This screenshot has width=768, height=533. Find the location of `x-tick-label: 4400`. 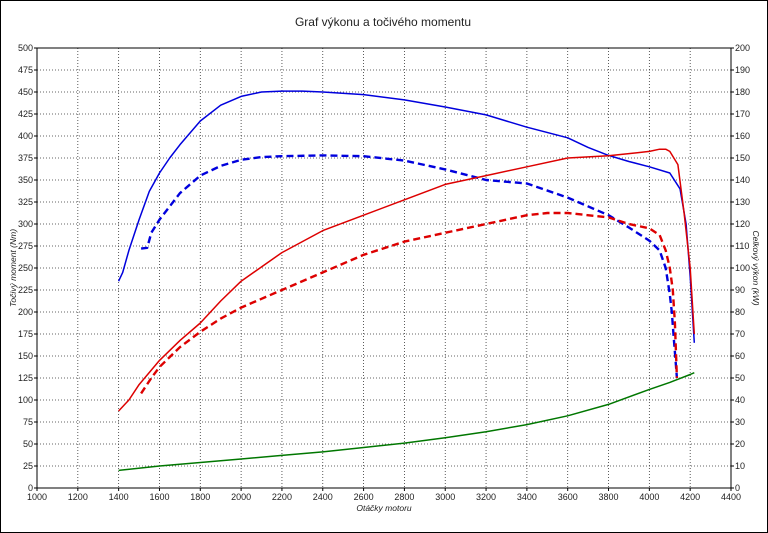

x-tick-label: 4400 is located at coordinates (731, 497).